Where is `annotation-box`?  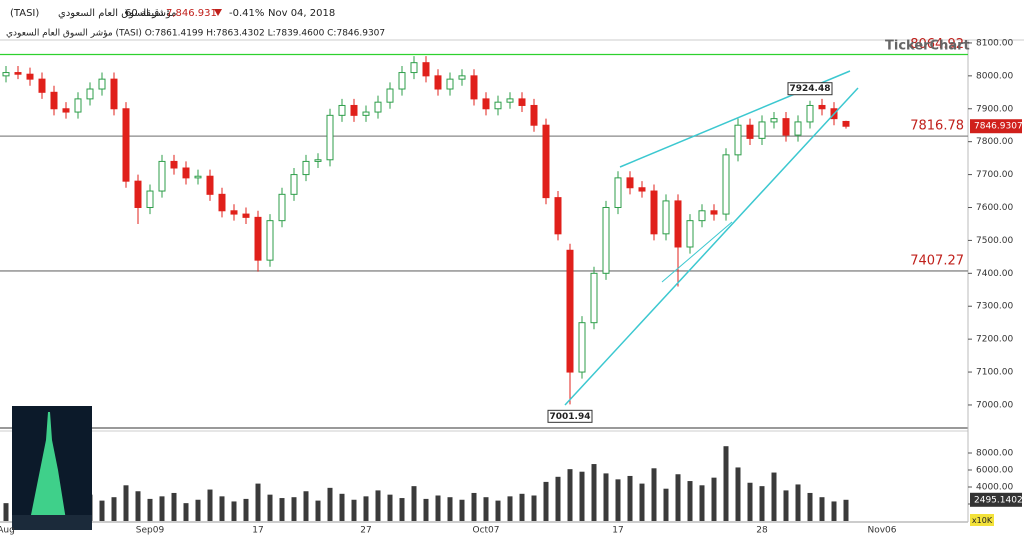
annotation-box is located at coordinates (570, 416).